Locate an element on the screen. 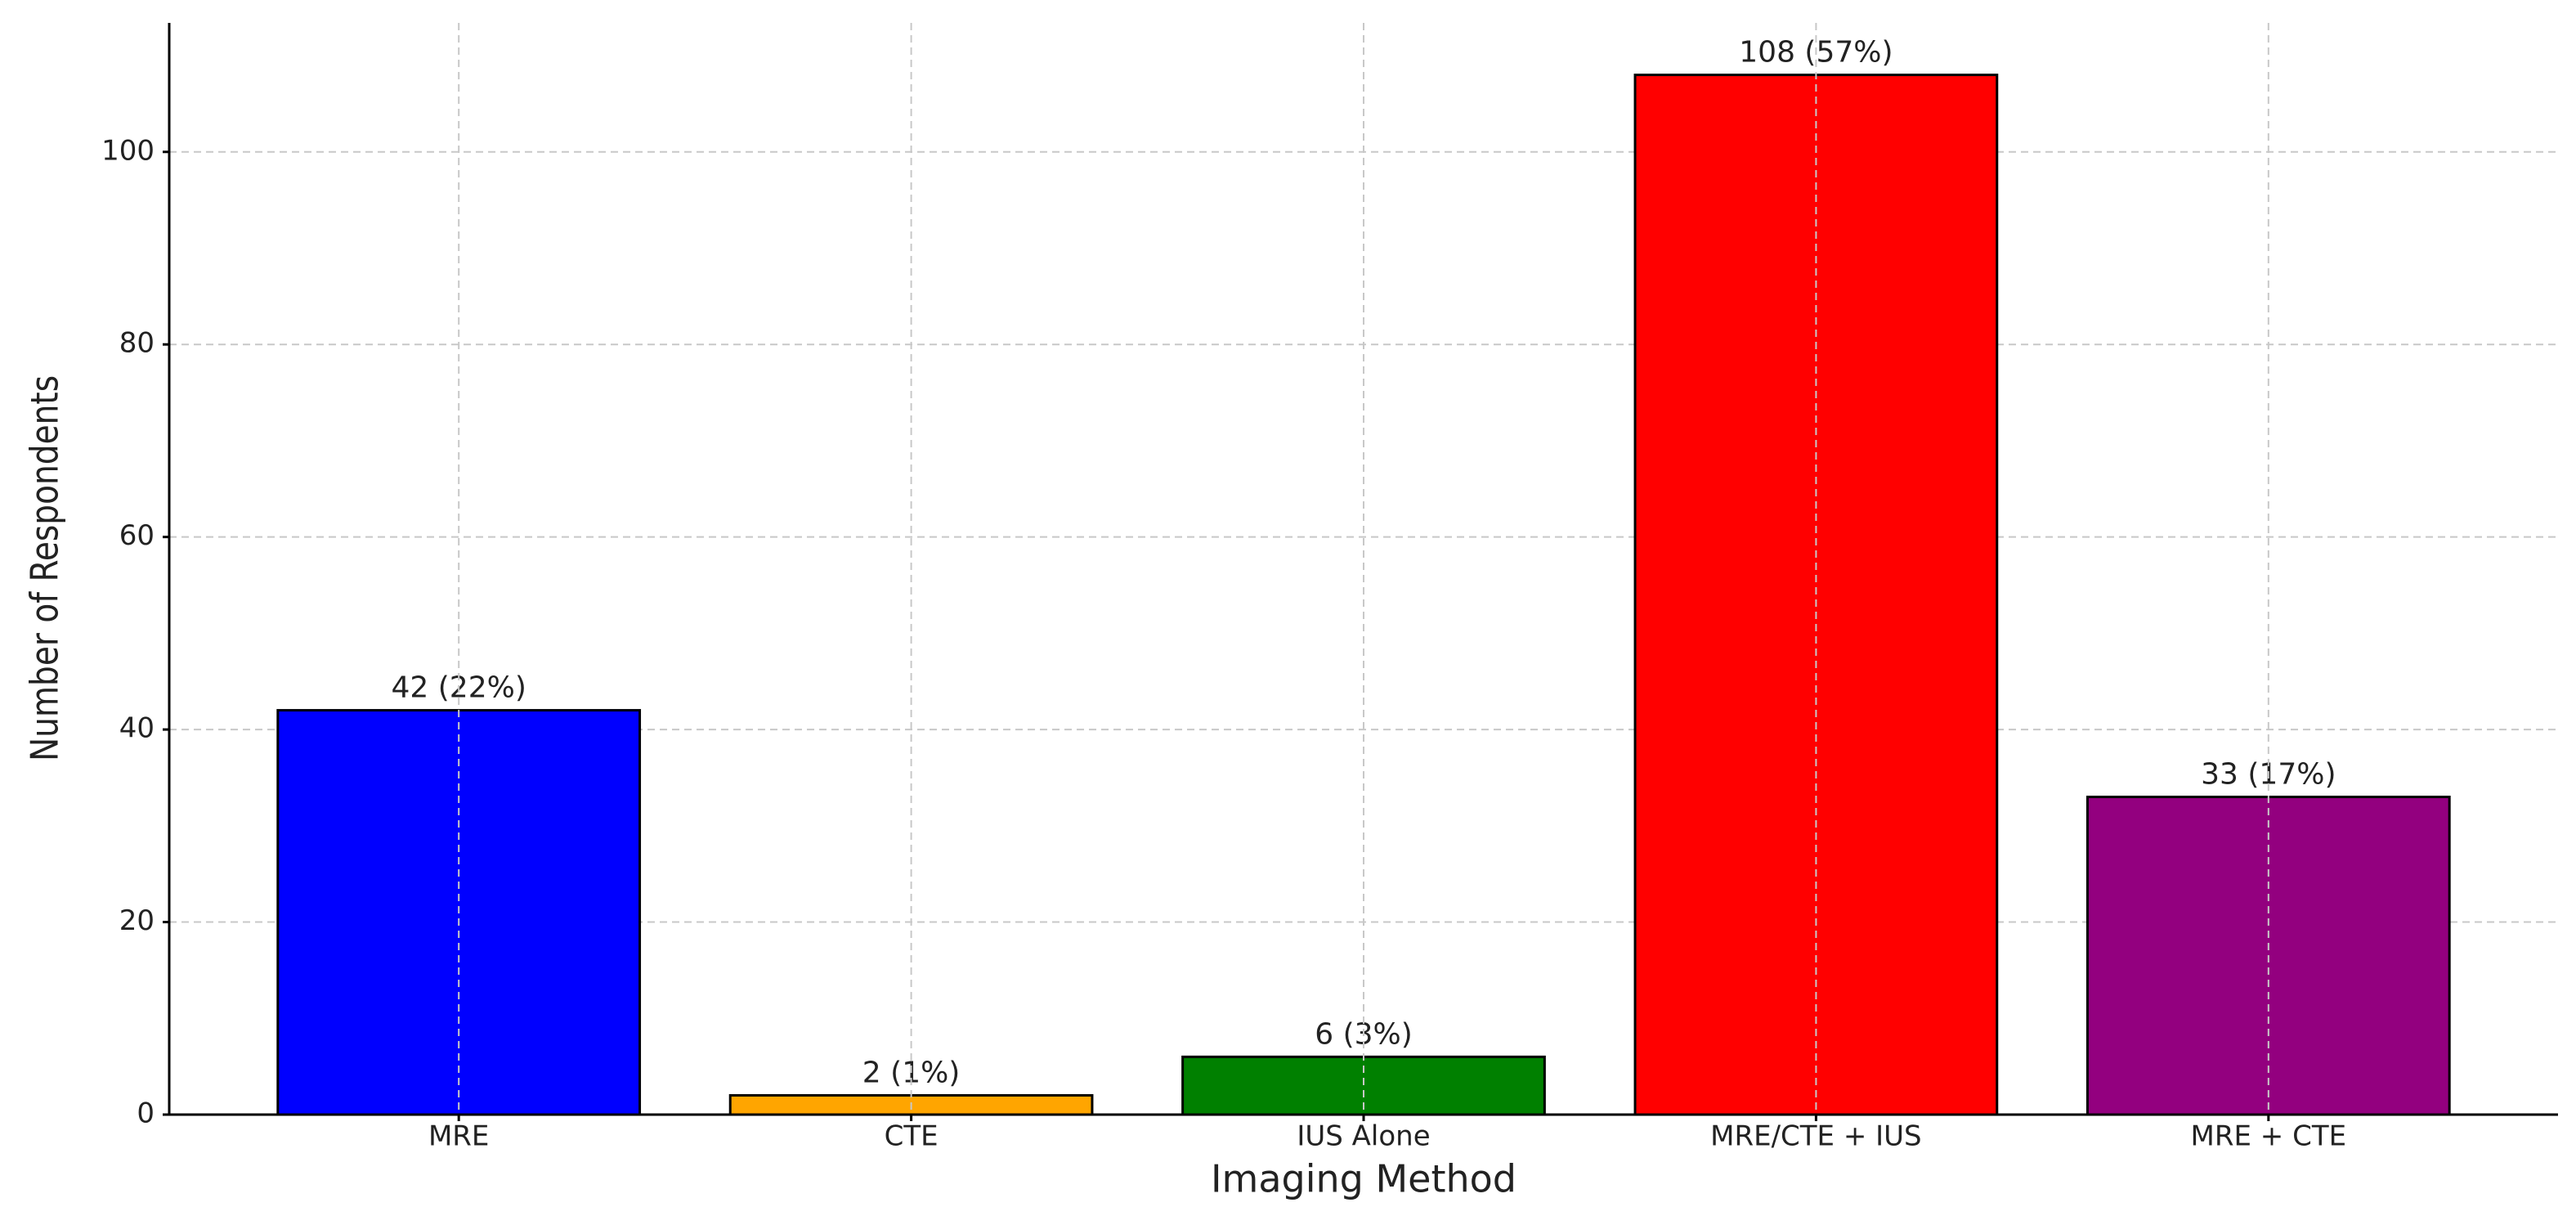  x-tick-label: MRE is located at coordinates (458, 1136).